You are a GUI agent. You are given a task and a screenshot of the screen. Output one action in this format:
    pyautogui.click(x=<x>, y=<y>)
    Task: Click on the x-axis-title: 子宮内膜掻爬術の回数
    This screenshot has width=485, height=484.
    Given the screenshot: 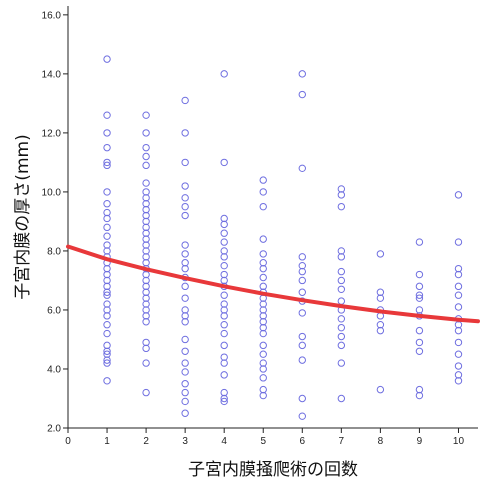 What is the action you would take?
    pyautogui.click(x=273, y=470)
    